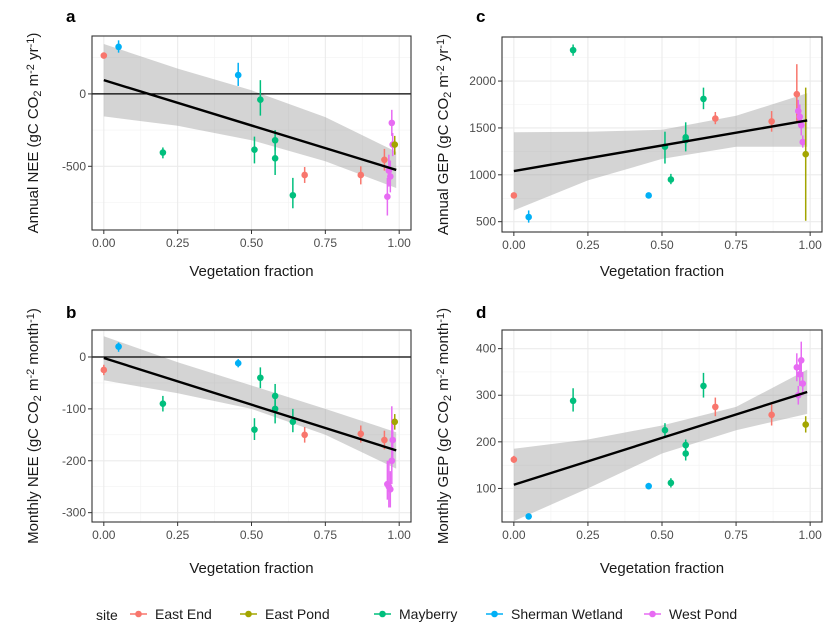 The height and width of the screenshot is (626, 833). What do you see at coordinates (107, 615) in the screenshot?
I see `legend-title: site` at bounding box center [107, 615].